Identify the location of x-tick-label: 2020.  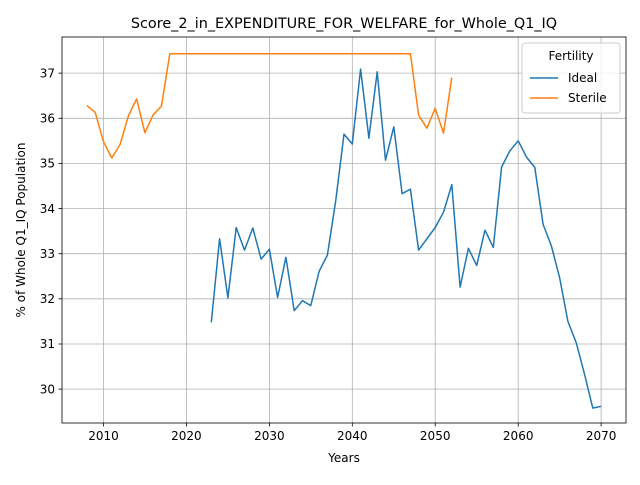
(186, 436).